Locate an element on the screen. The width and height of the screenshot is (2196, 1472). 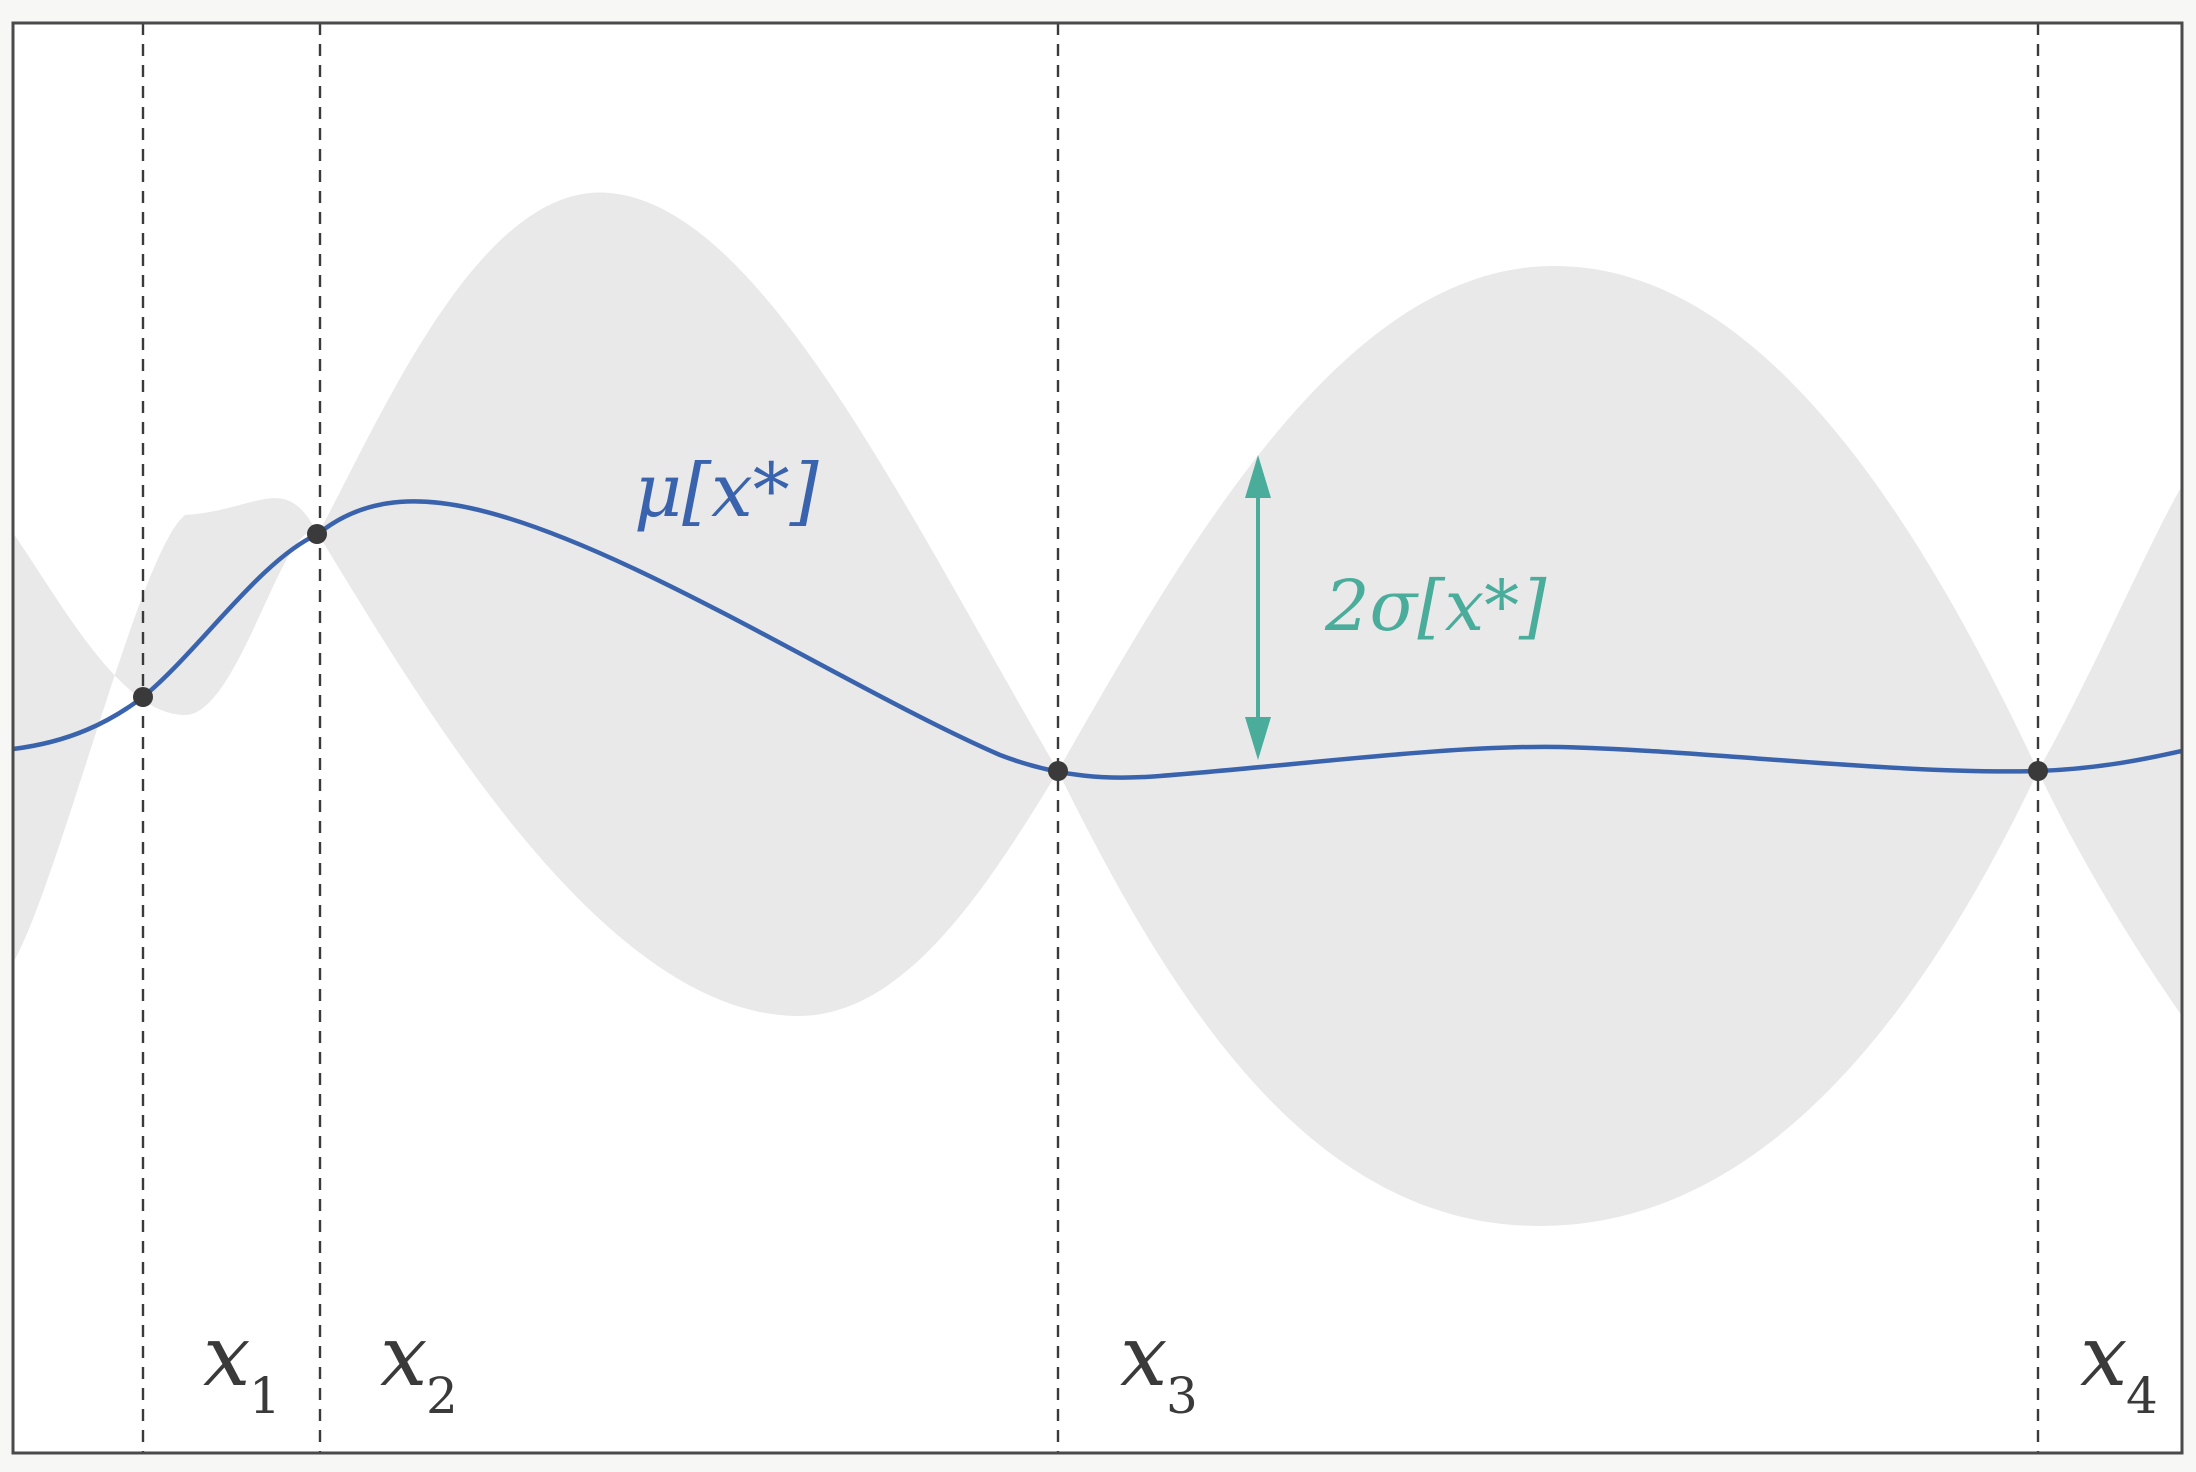
x-label-4: x 4 is located at coordinates (2119, 1366).